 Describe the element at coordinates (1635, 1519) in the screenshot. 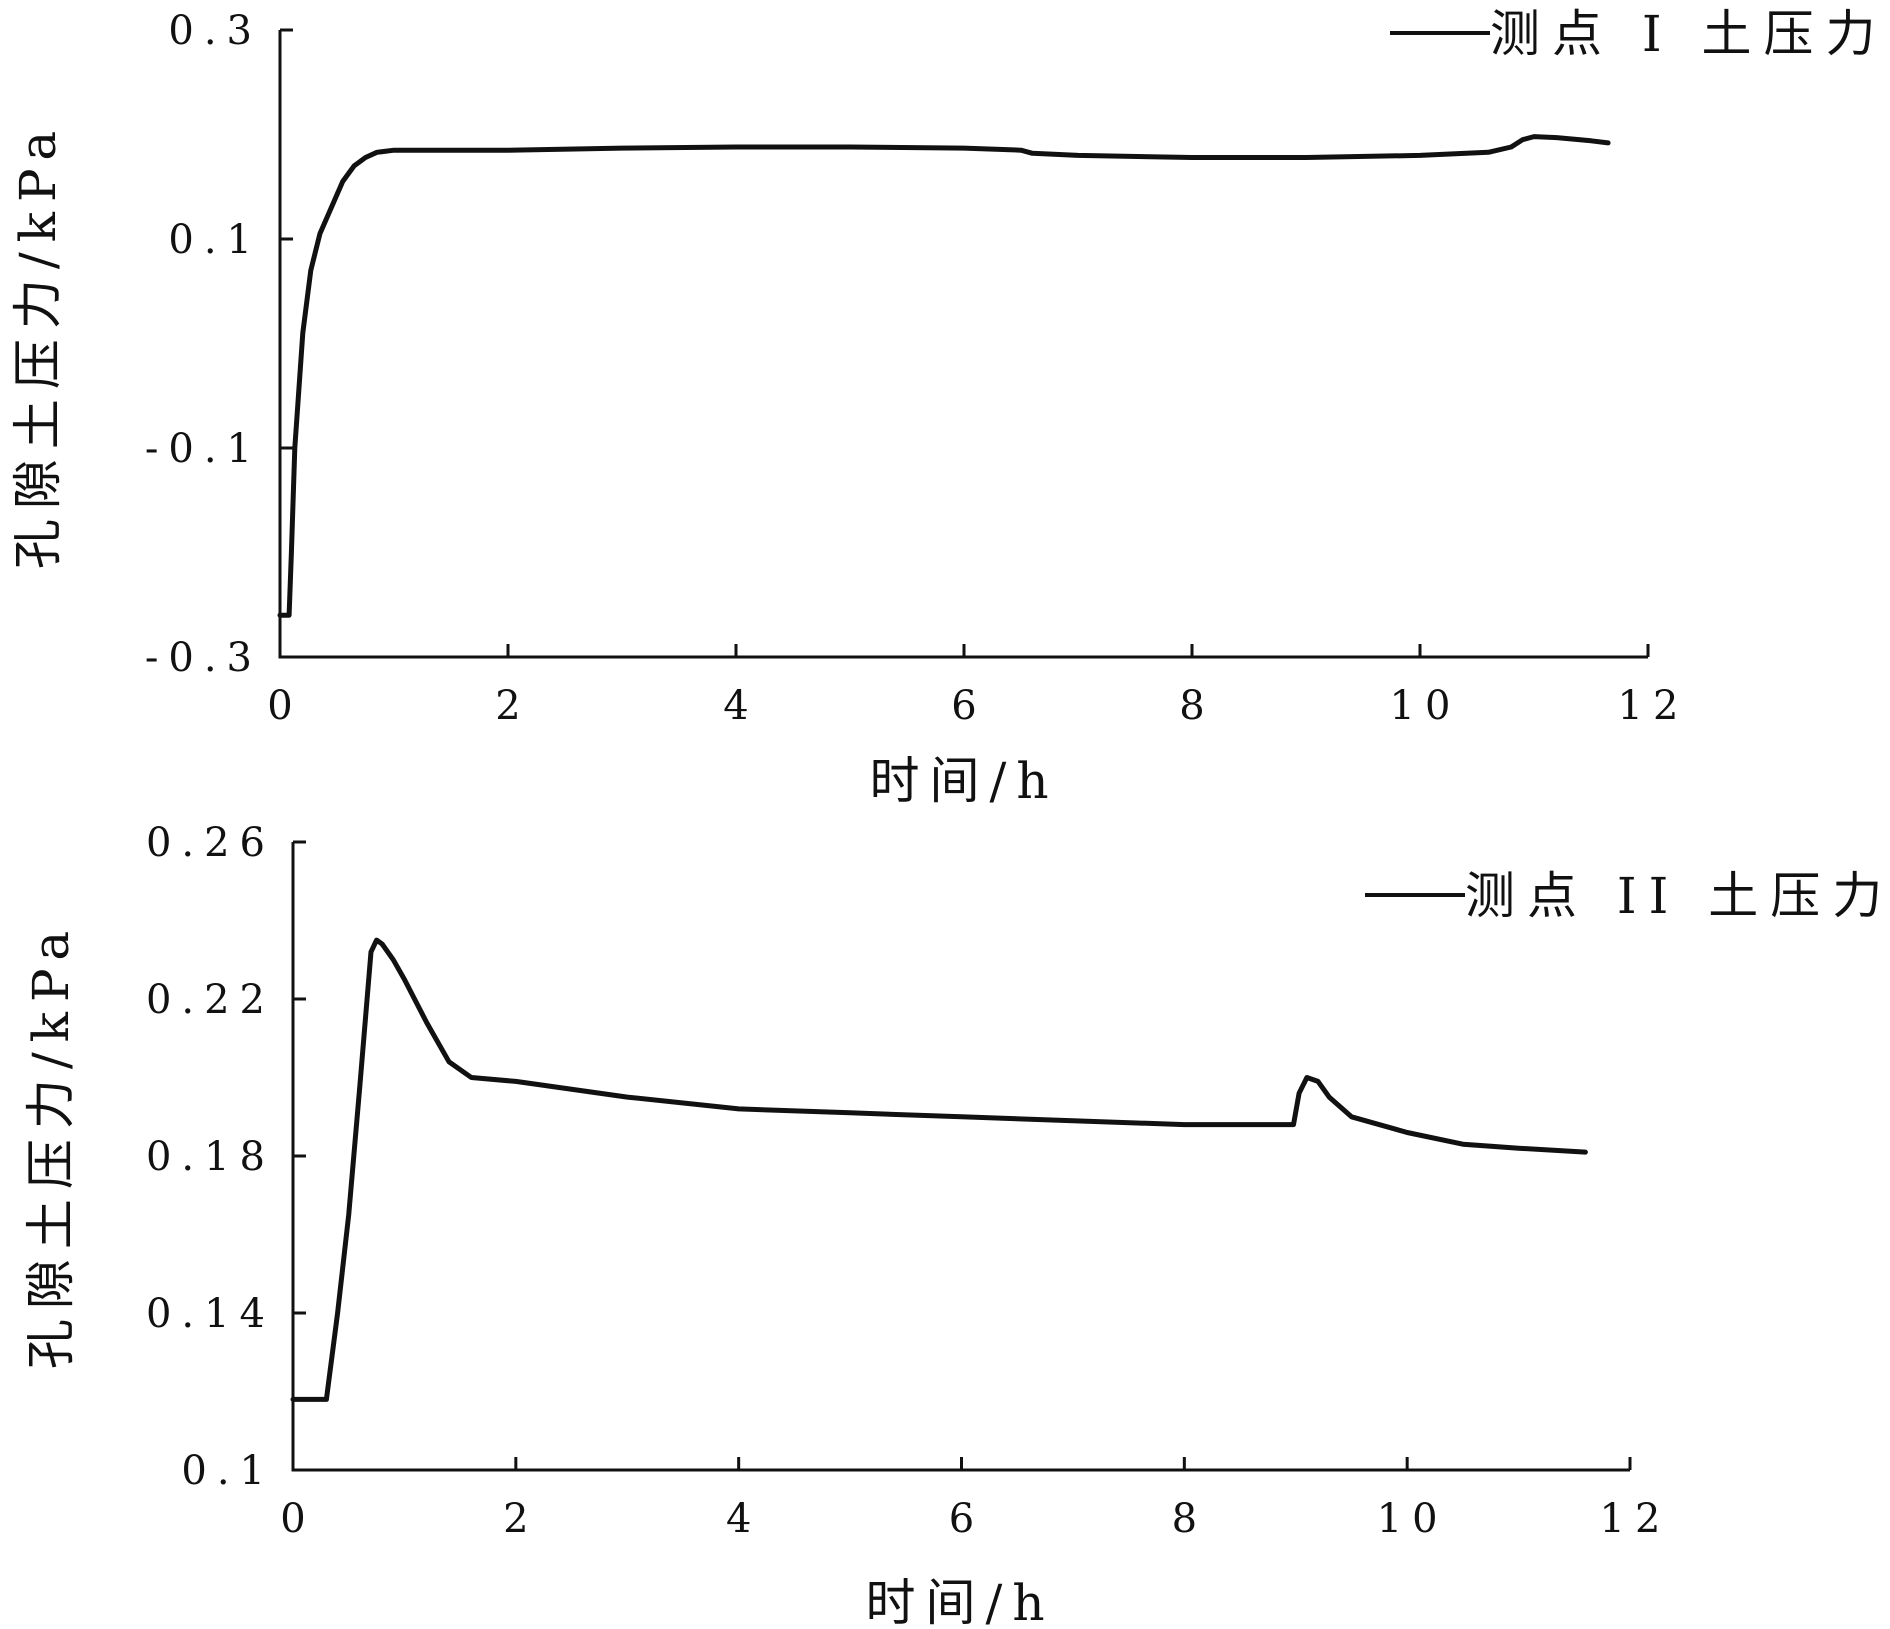

I see `chart-2-x-tick-label: 12` at that location.